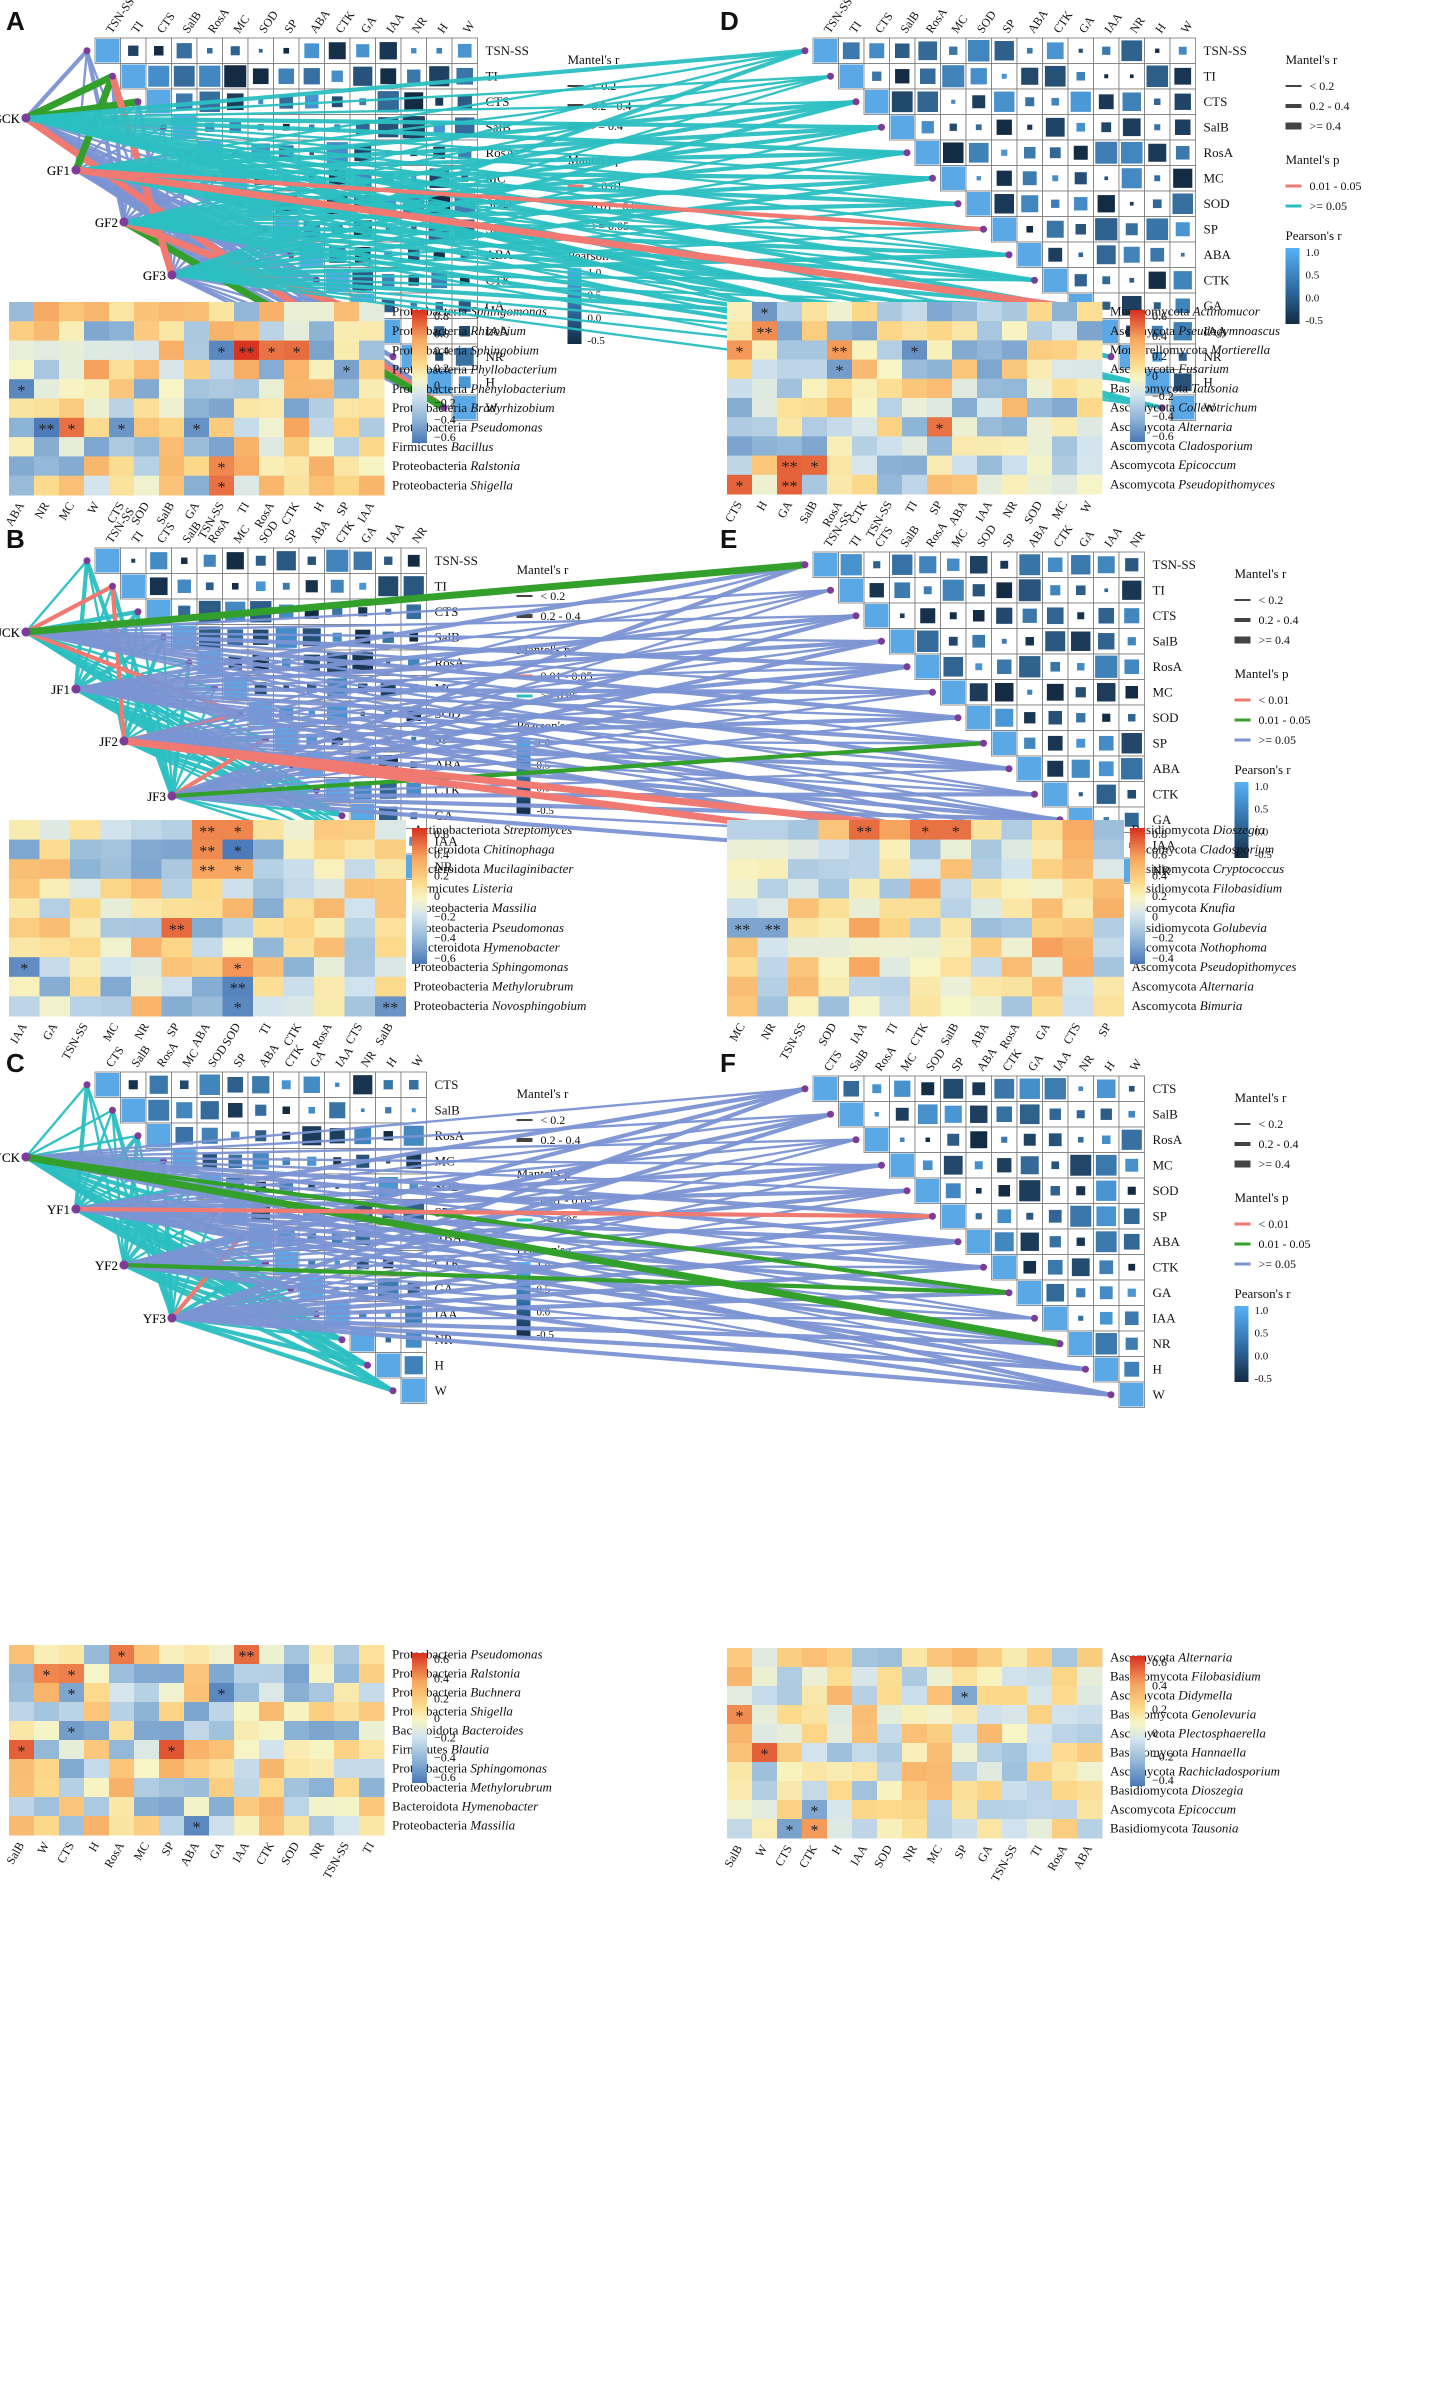 The image size is (1429, 2388). Describe the element at coordinates (521, 946) in the screenshot. I see `genus-name: Hymenobacter` at that location.